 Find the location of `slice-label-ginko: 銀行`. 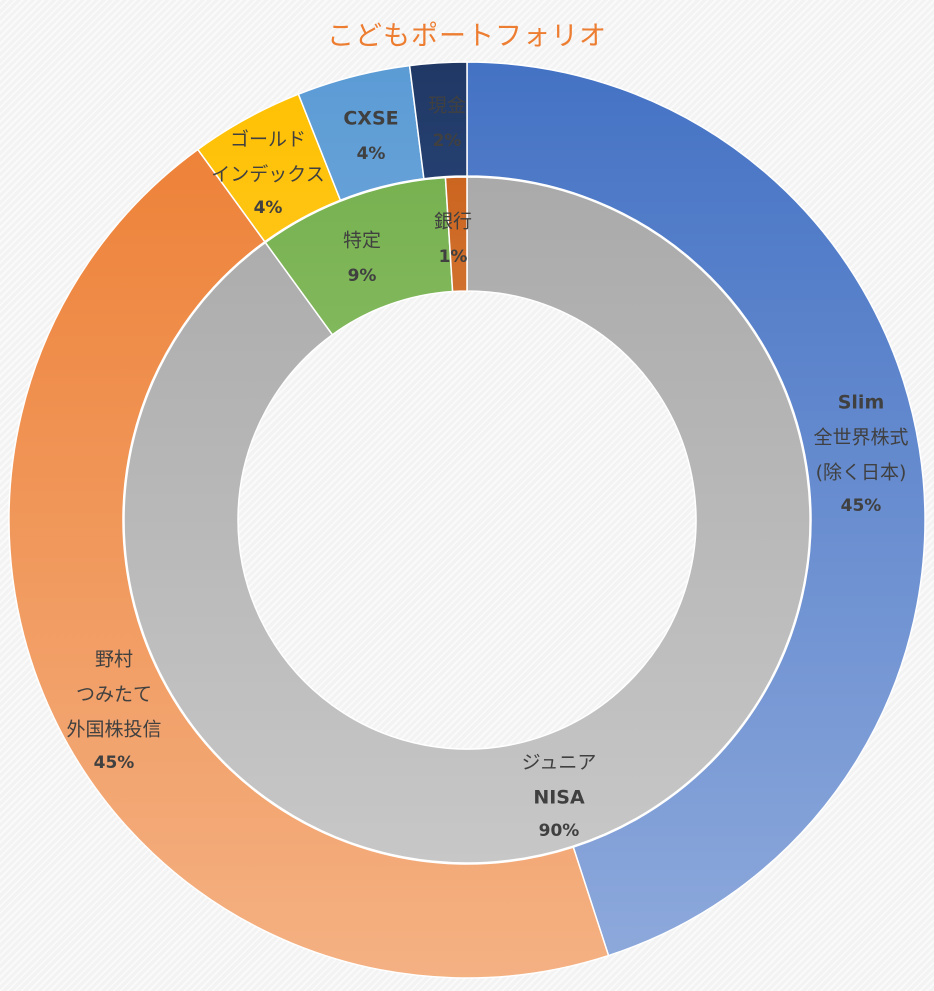

slice-label-ginko: 銀行 is located at coordinates (453, 222).